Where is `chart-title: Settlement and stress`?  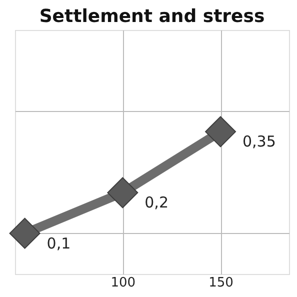
chart-title: Settlement and stress is located at coordinates (152, 16).